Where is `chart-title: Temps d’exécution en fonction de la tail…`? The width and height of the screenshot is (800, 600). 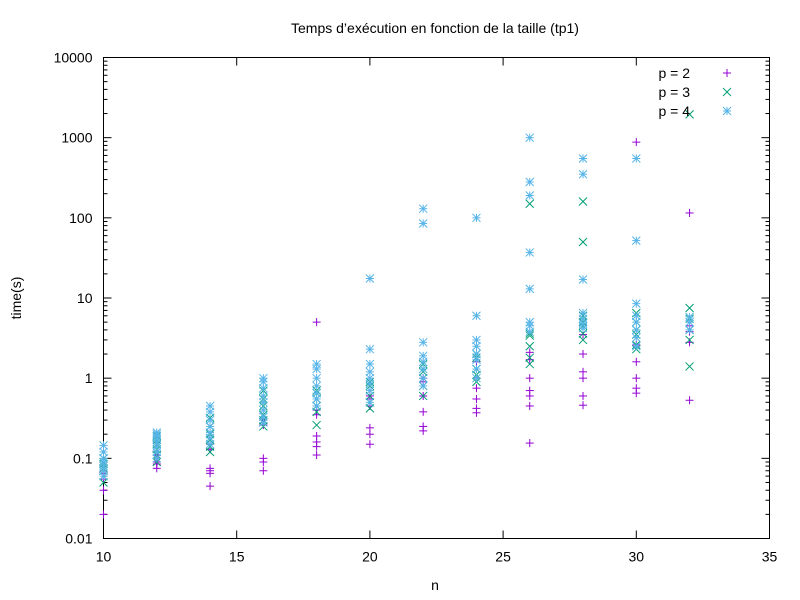
chart-title: Temps d’exécution en fonction de la tail… is located at coordinates (435, 28).